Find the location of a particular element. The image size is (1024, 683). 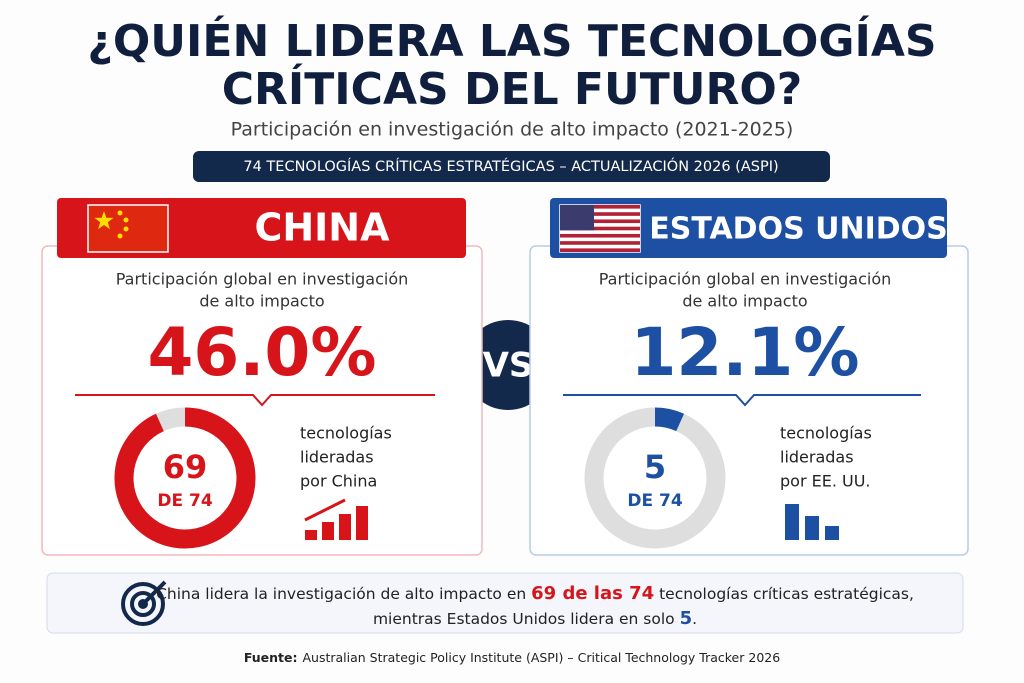

source-label: Fuente: is located at coordinates (271, 657).